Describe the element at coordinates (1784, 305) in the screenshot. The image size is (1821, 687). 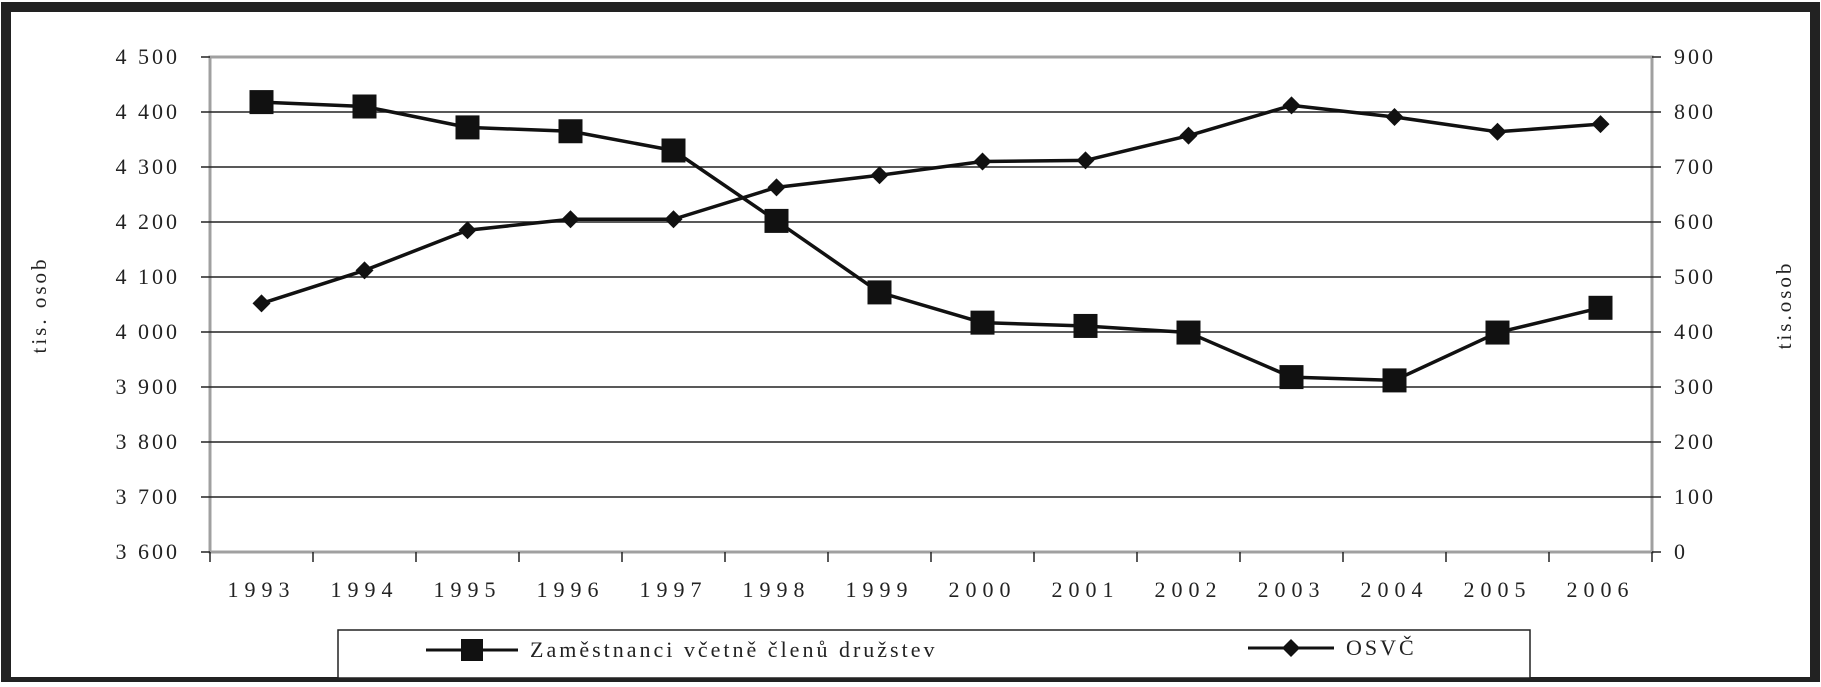
I see `y-axis-right-title: tis.osob` at that location.